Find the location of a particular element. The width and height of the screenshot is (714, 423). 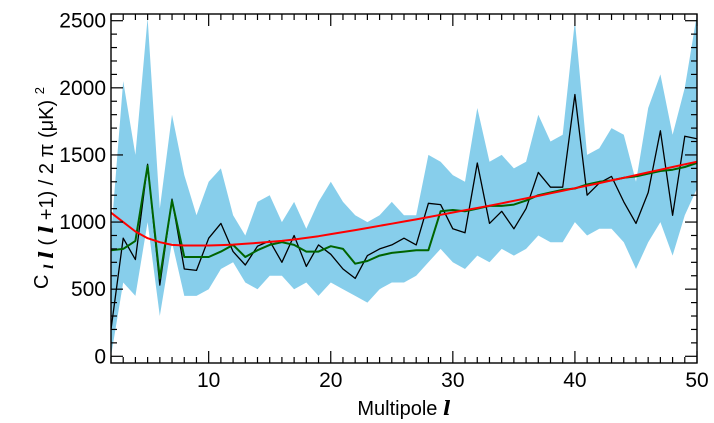

x-tick-label: 30 is located at coordinates (452, 380).